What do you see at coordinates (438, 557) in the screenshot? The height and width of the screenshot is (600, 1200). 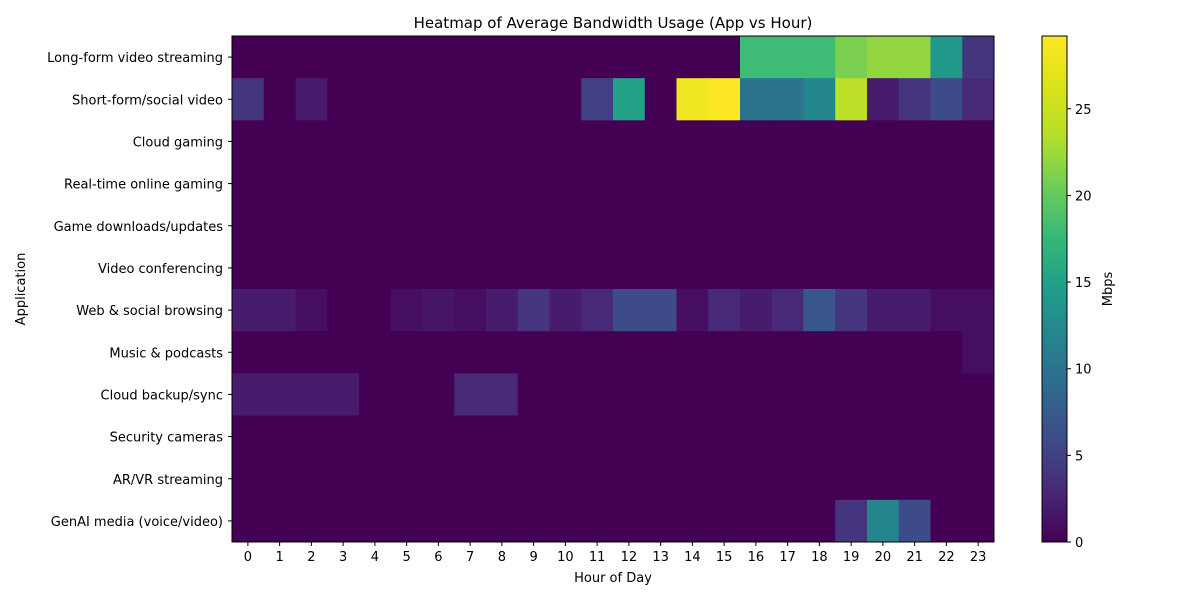 I see `x-tick-label: 6` at bounding box center [438, 557].